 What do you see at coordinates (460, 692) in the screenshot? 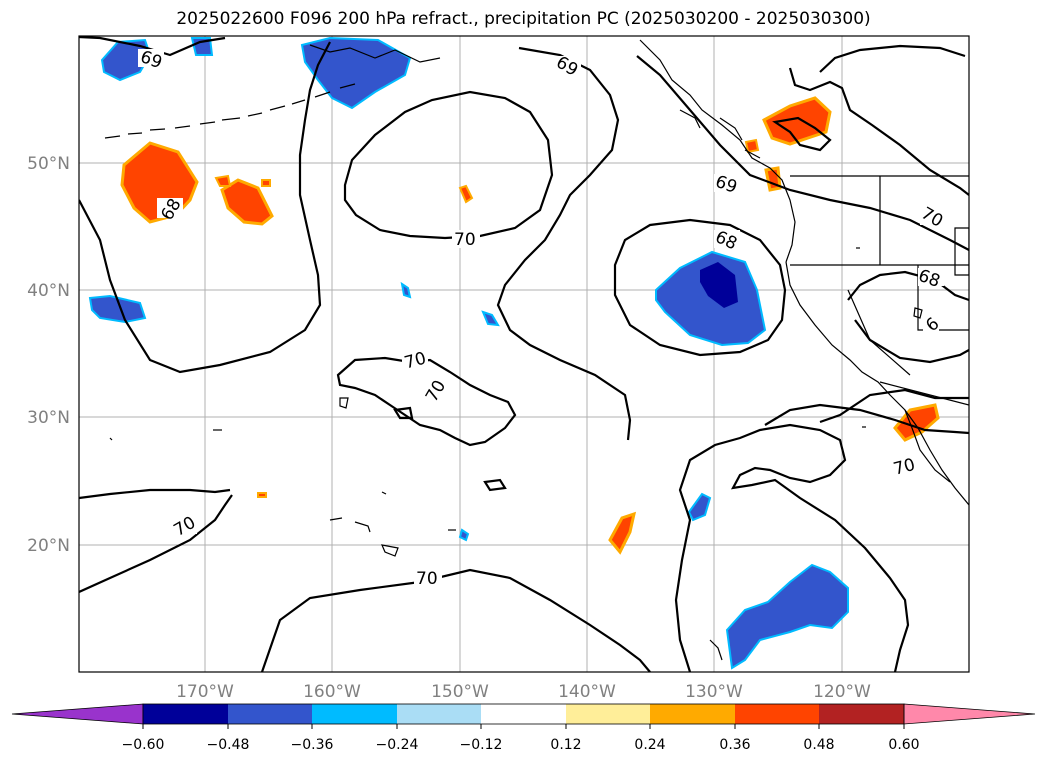
I see `lon-label-150w: 150°W` at bounding box center [460, 692].